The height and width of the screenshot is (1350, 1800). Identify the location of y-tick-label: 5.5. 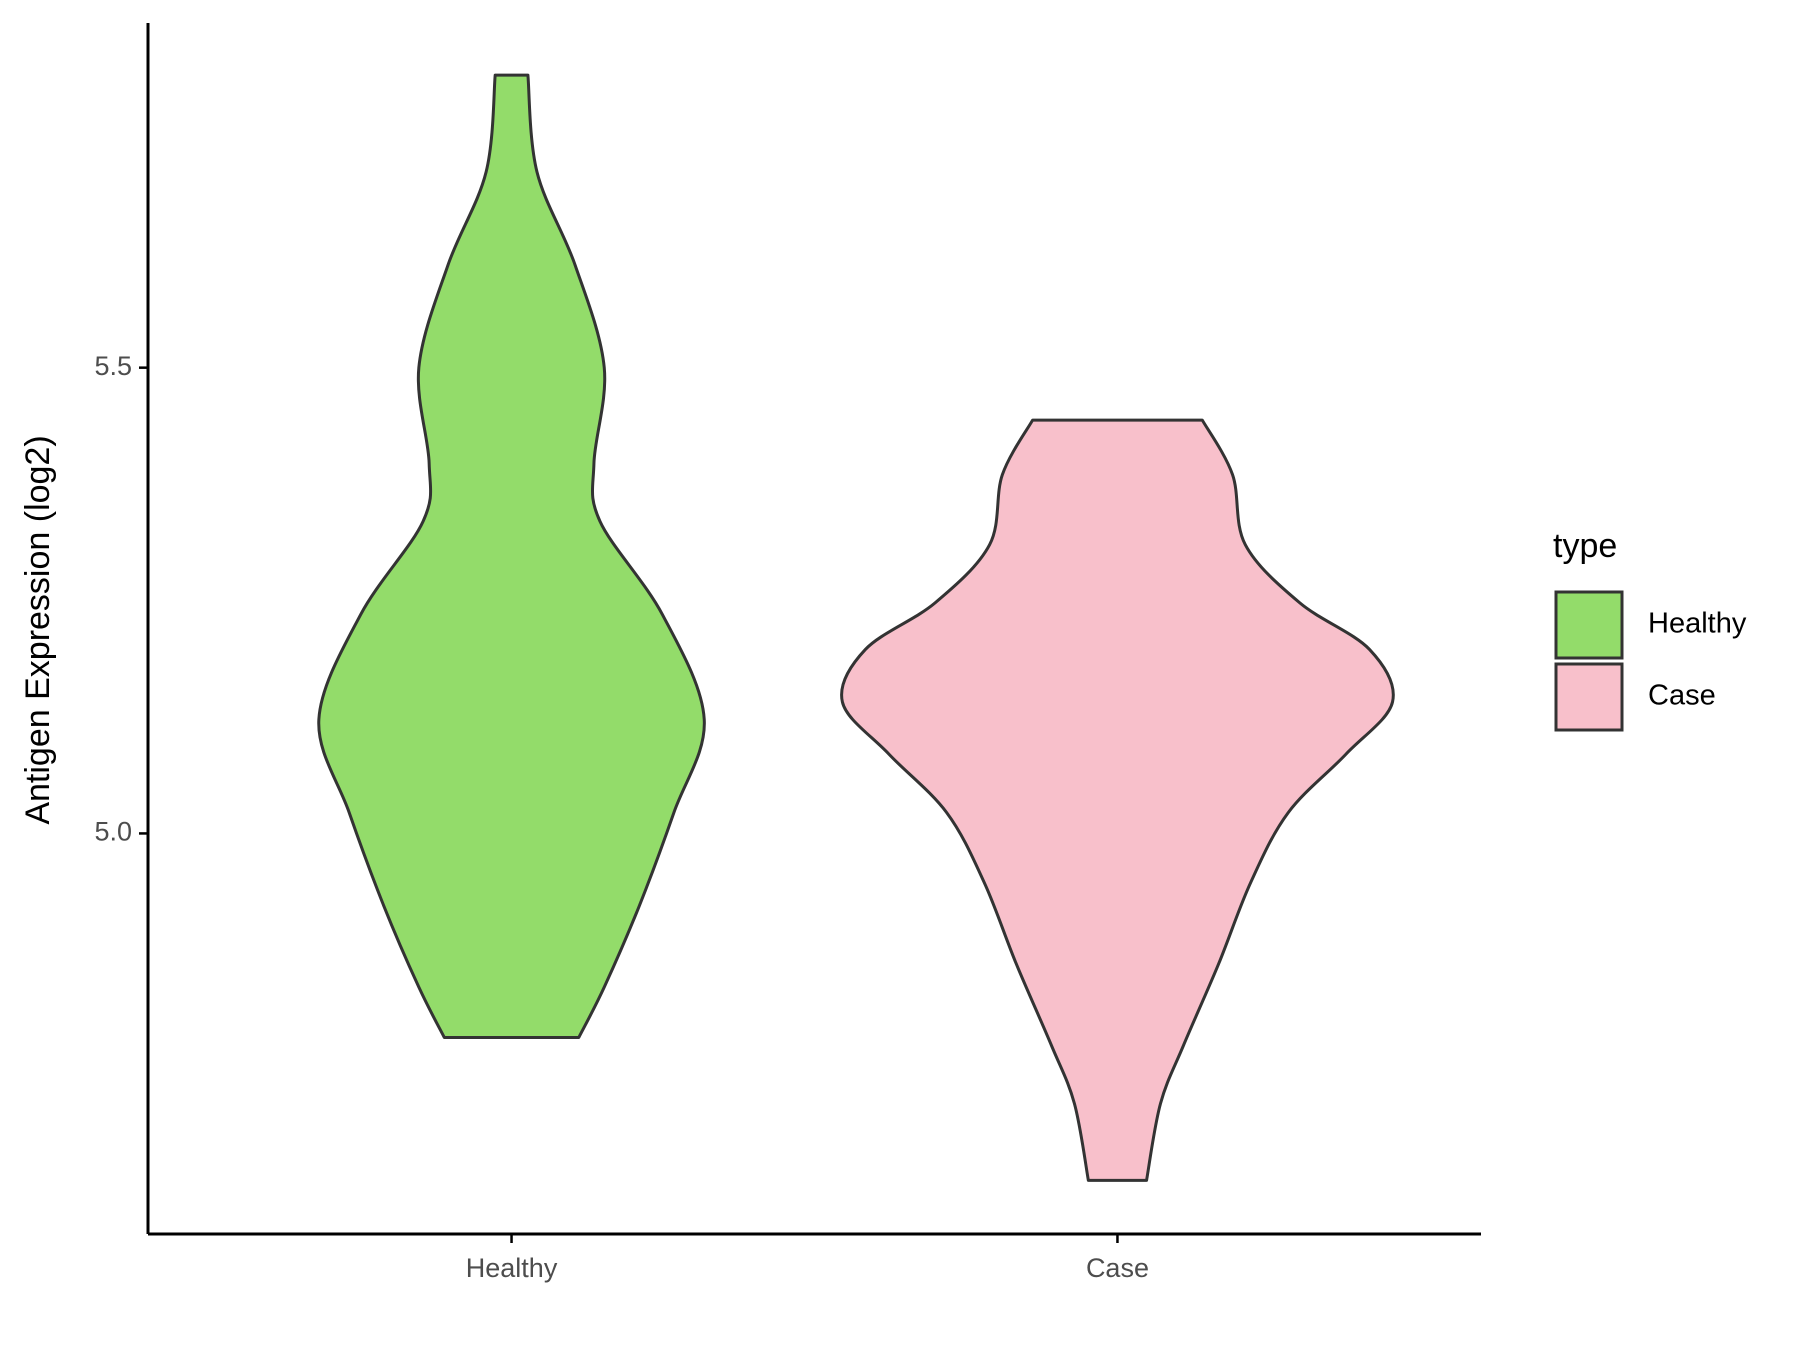
(113, 366).